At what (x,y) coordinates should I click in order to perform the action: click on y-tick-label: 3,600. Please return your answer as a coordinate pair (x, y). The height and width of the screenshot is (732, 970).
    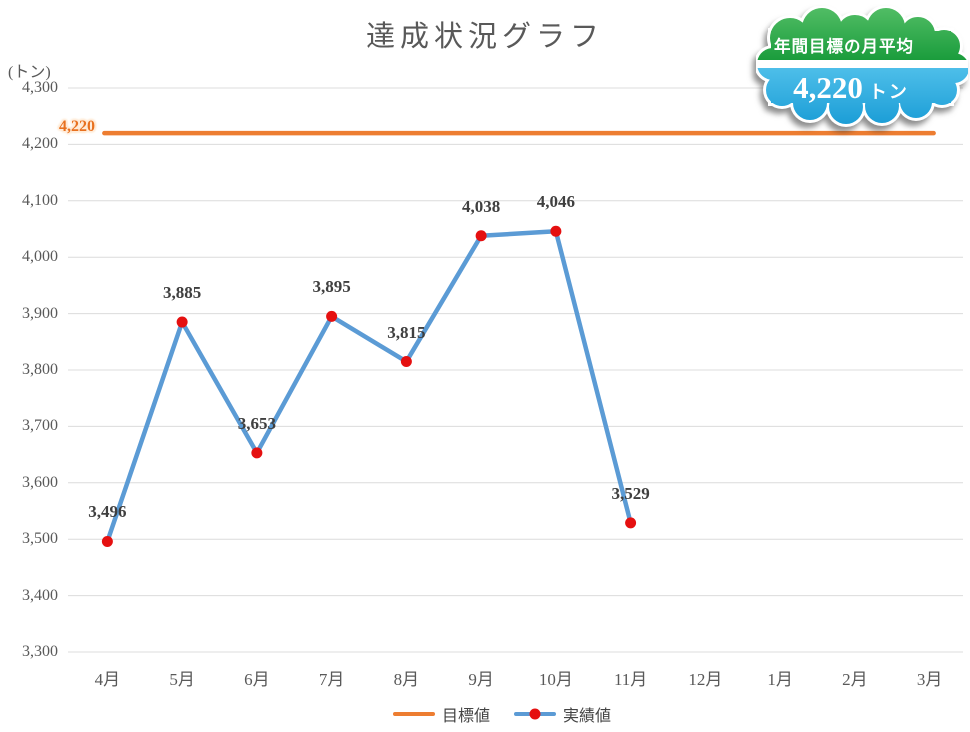
    Looking at the image, I should click on (40, 482).